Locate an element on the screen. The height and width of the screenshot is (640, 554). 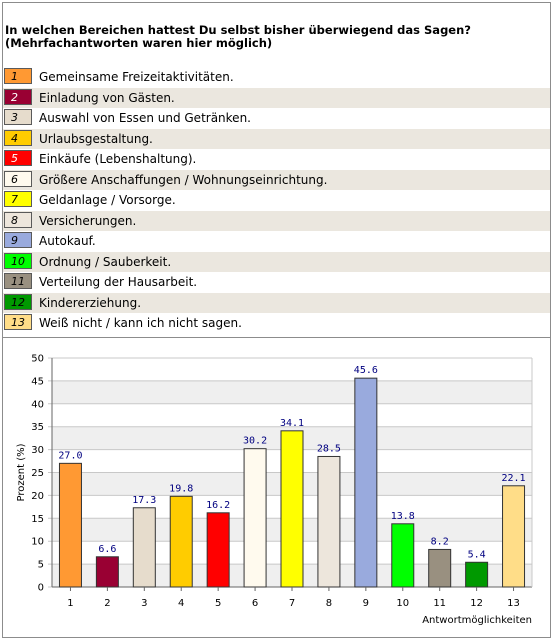
y-tick-label: 25 is located at coordinates (37, 473).